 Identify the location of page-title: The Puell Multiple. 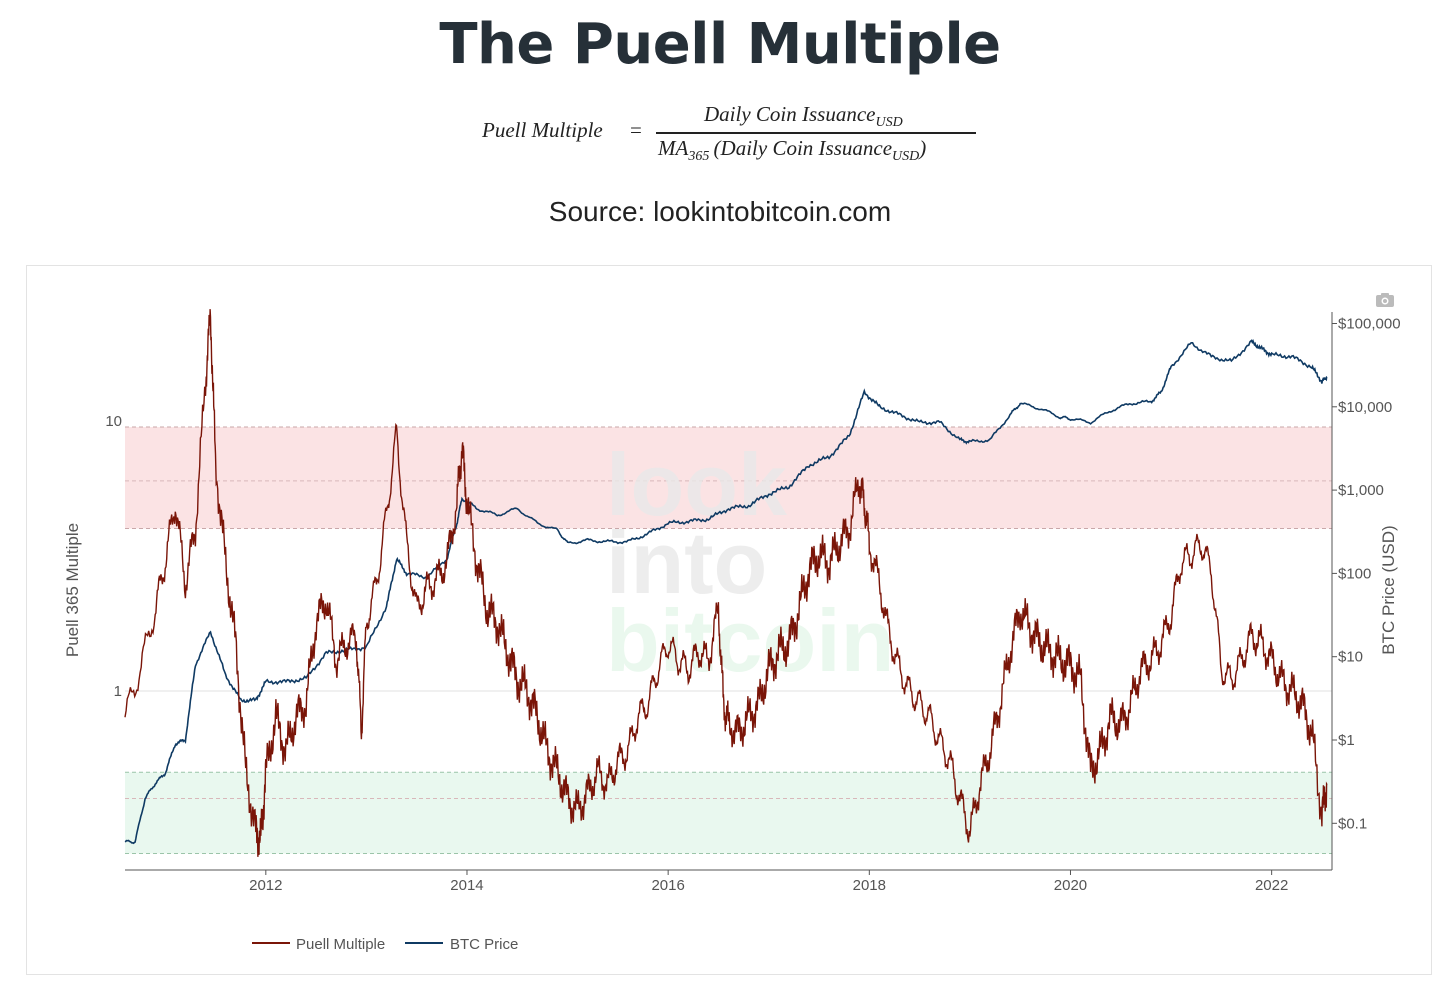
(720, 44).